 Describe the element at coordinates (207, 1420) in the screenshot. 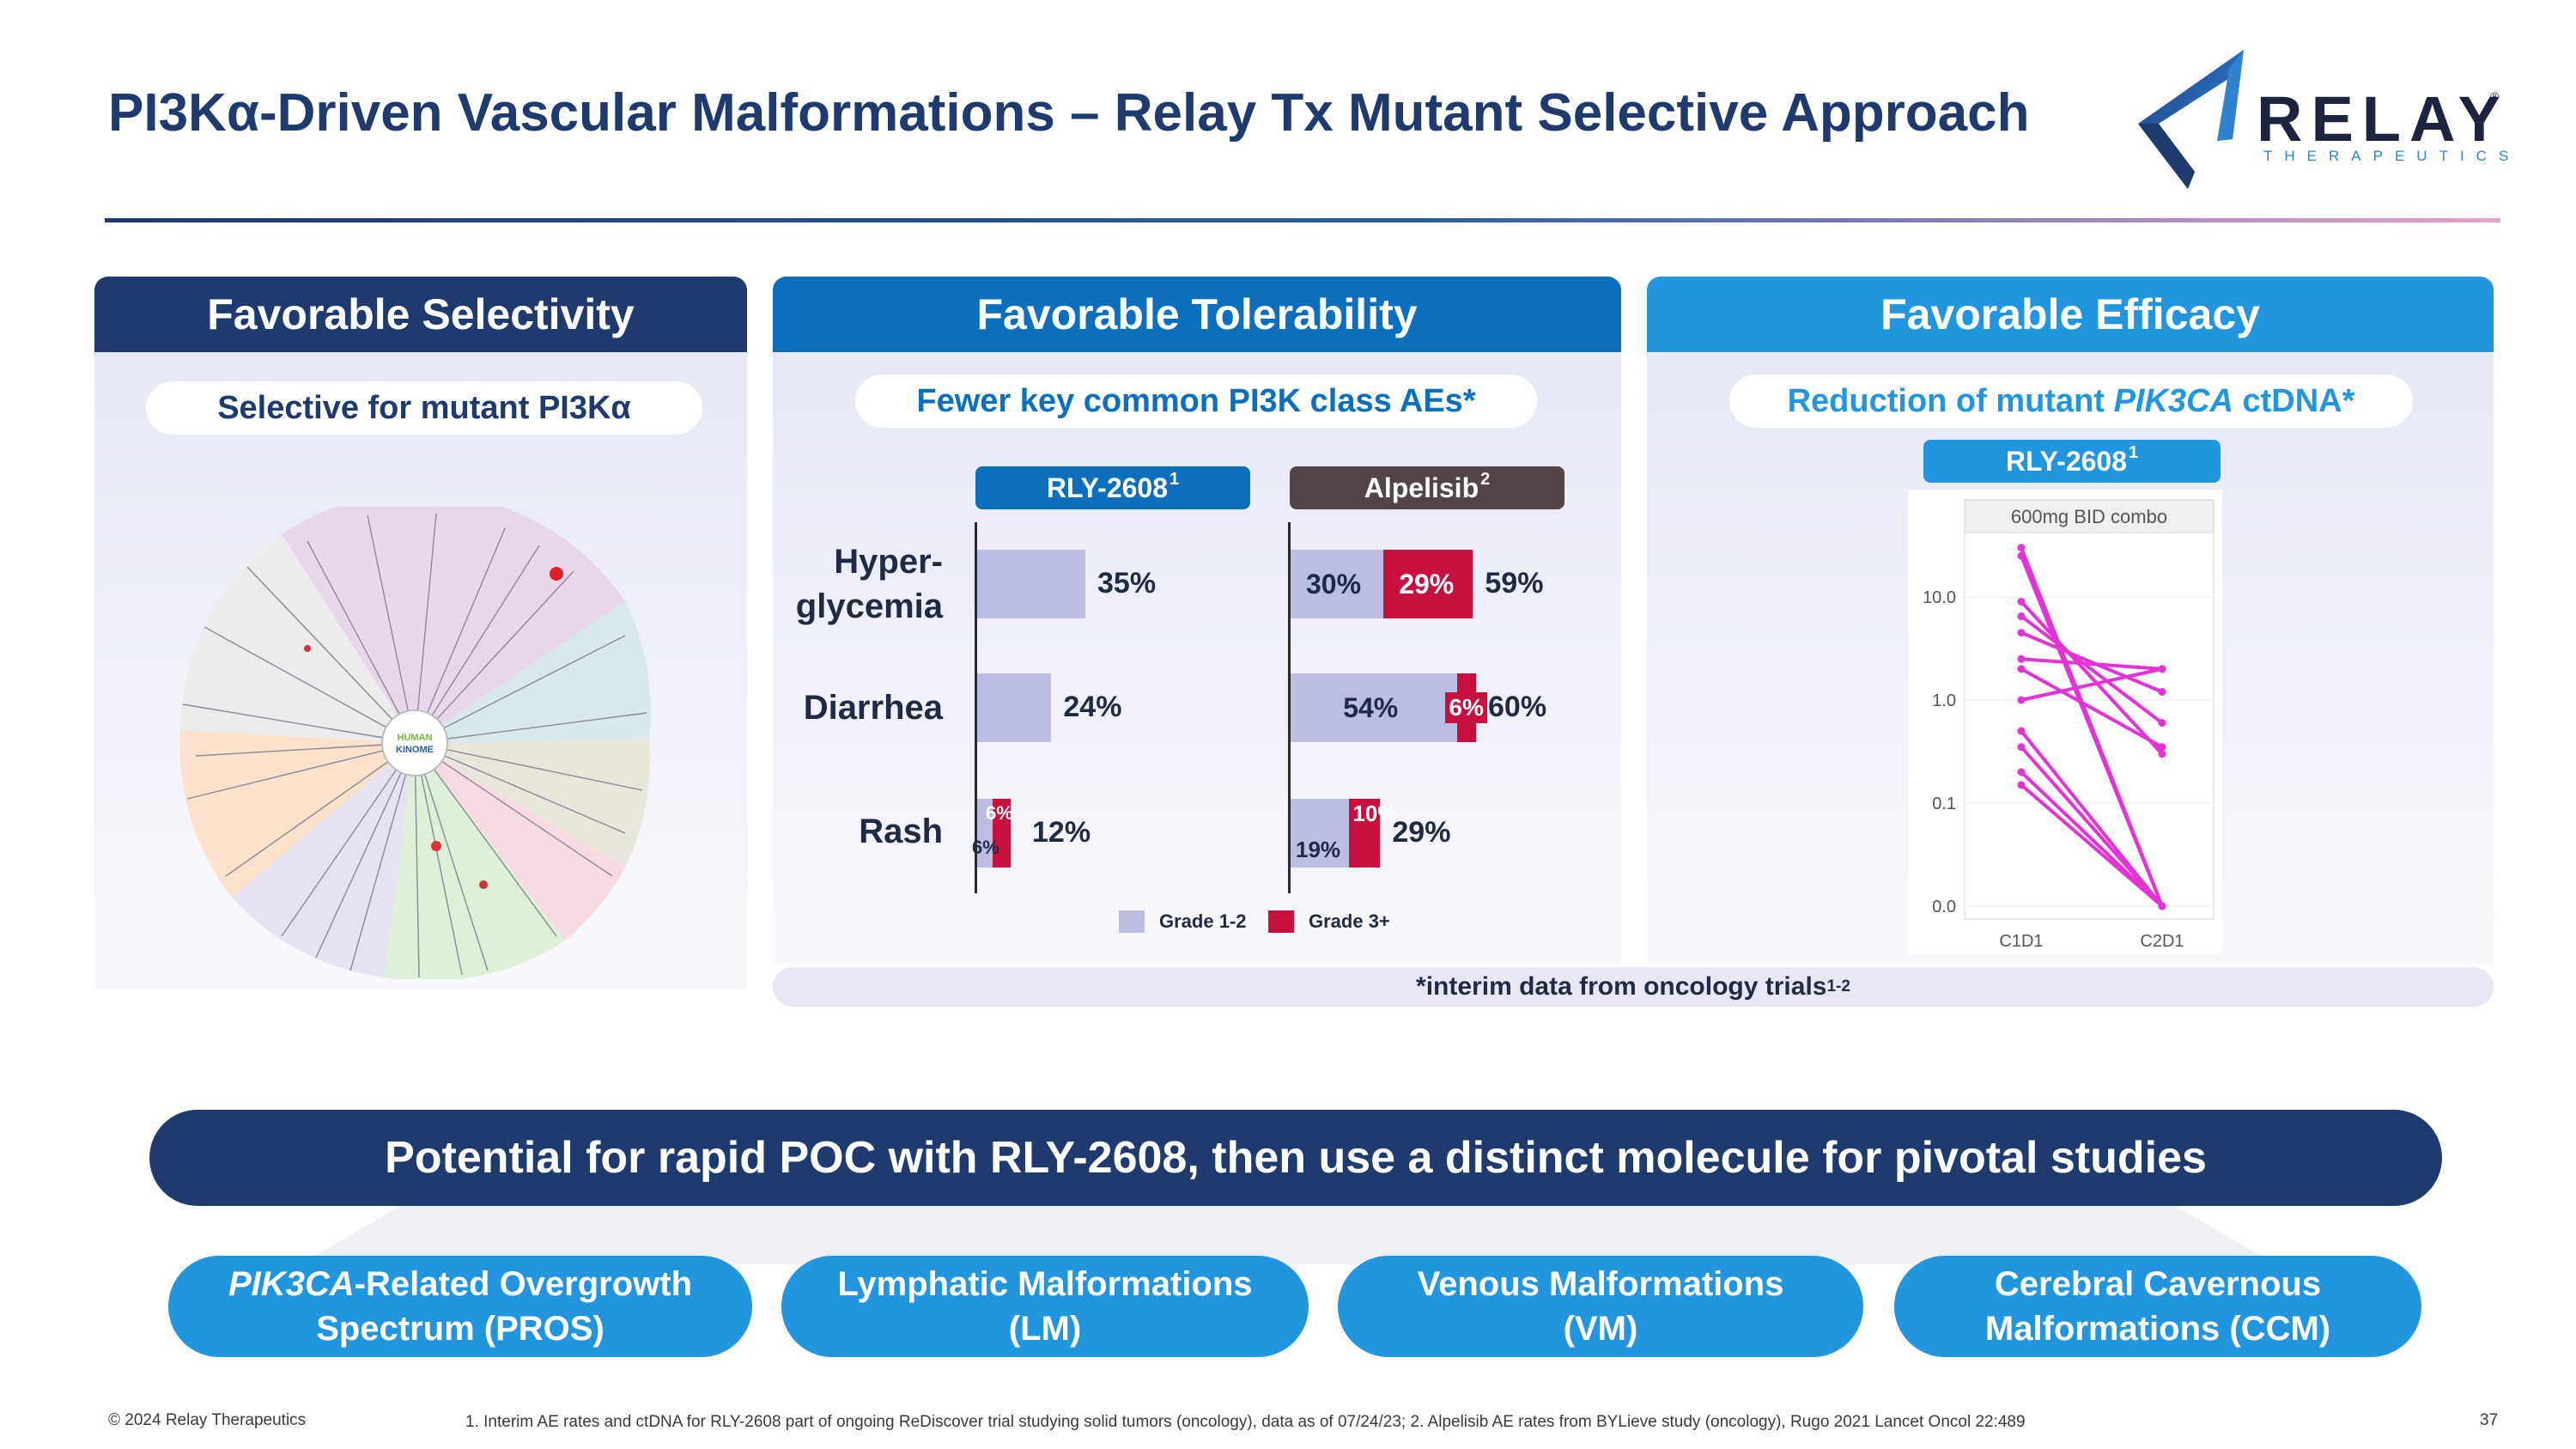

I see `copyright: © 2024 Relay Therapeutics` at that location.